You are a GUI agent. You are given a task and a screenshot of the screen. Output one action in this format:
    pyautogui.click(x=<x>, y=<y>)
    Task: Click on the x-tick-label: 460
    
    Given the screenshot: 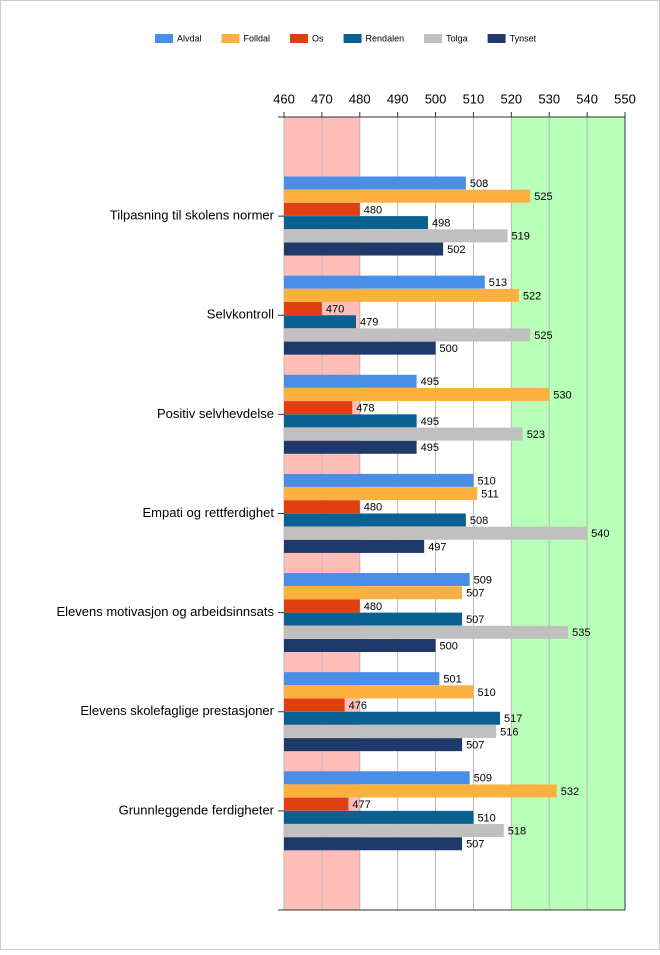 What is the action you would take?
    pyautogui.click(x=284, y=98)
    